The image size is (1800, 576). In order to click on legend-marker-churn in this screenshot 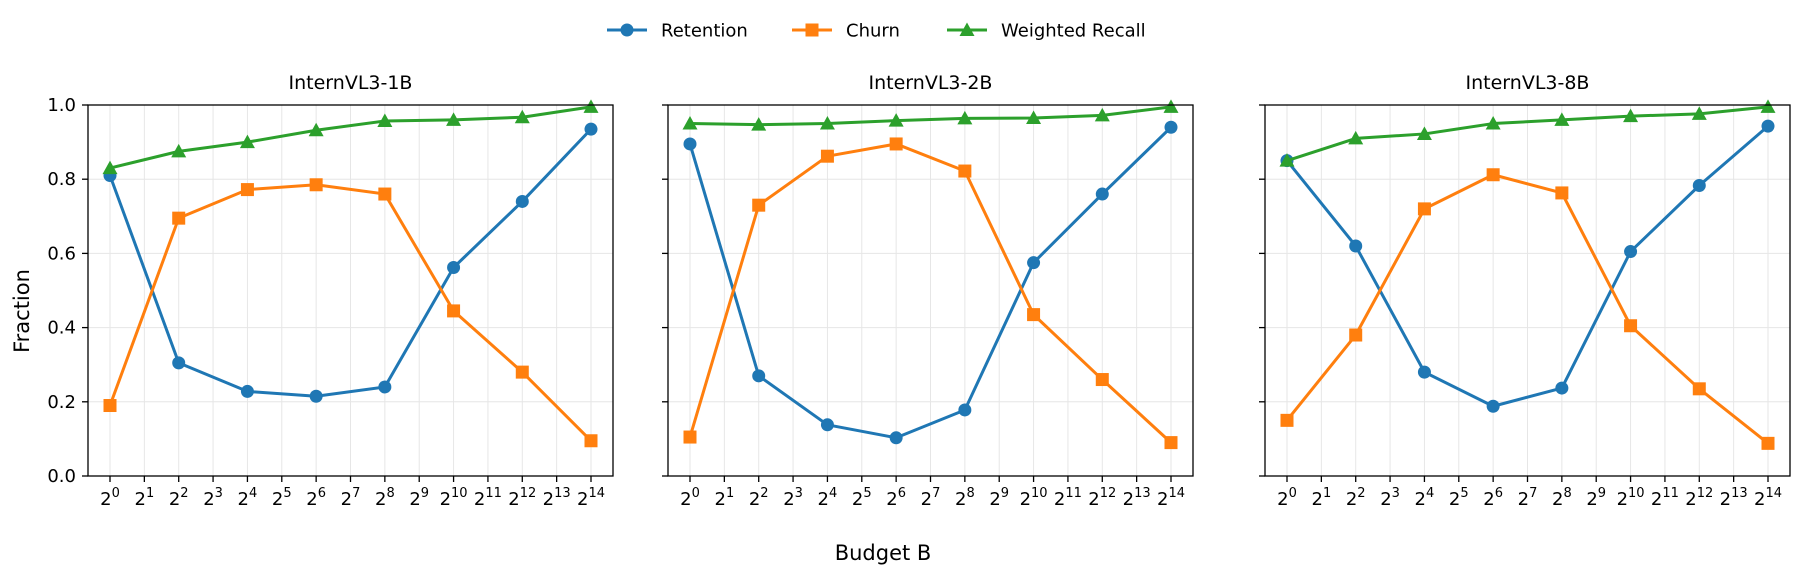, I will do `click(812, 30)`.